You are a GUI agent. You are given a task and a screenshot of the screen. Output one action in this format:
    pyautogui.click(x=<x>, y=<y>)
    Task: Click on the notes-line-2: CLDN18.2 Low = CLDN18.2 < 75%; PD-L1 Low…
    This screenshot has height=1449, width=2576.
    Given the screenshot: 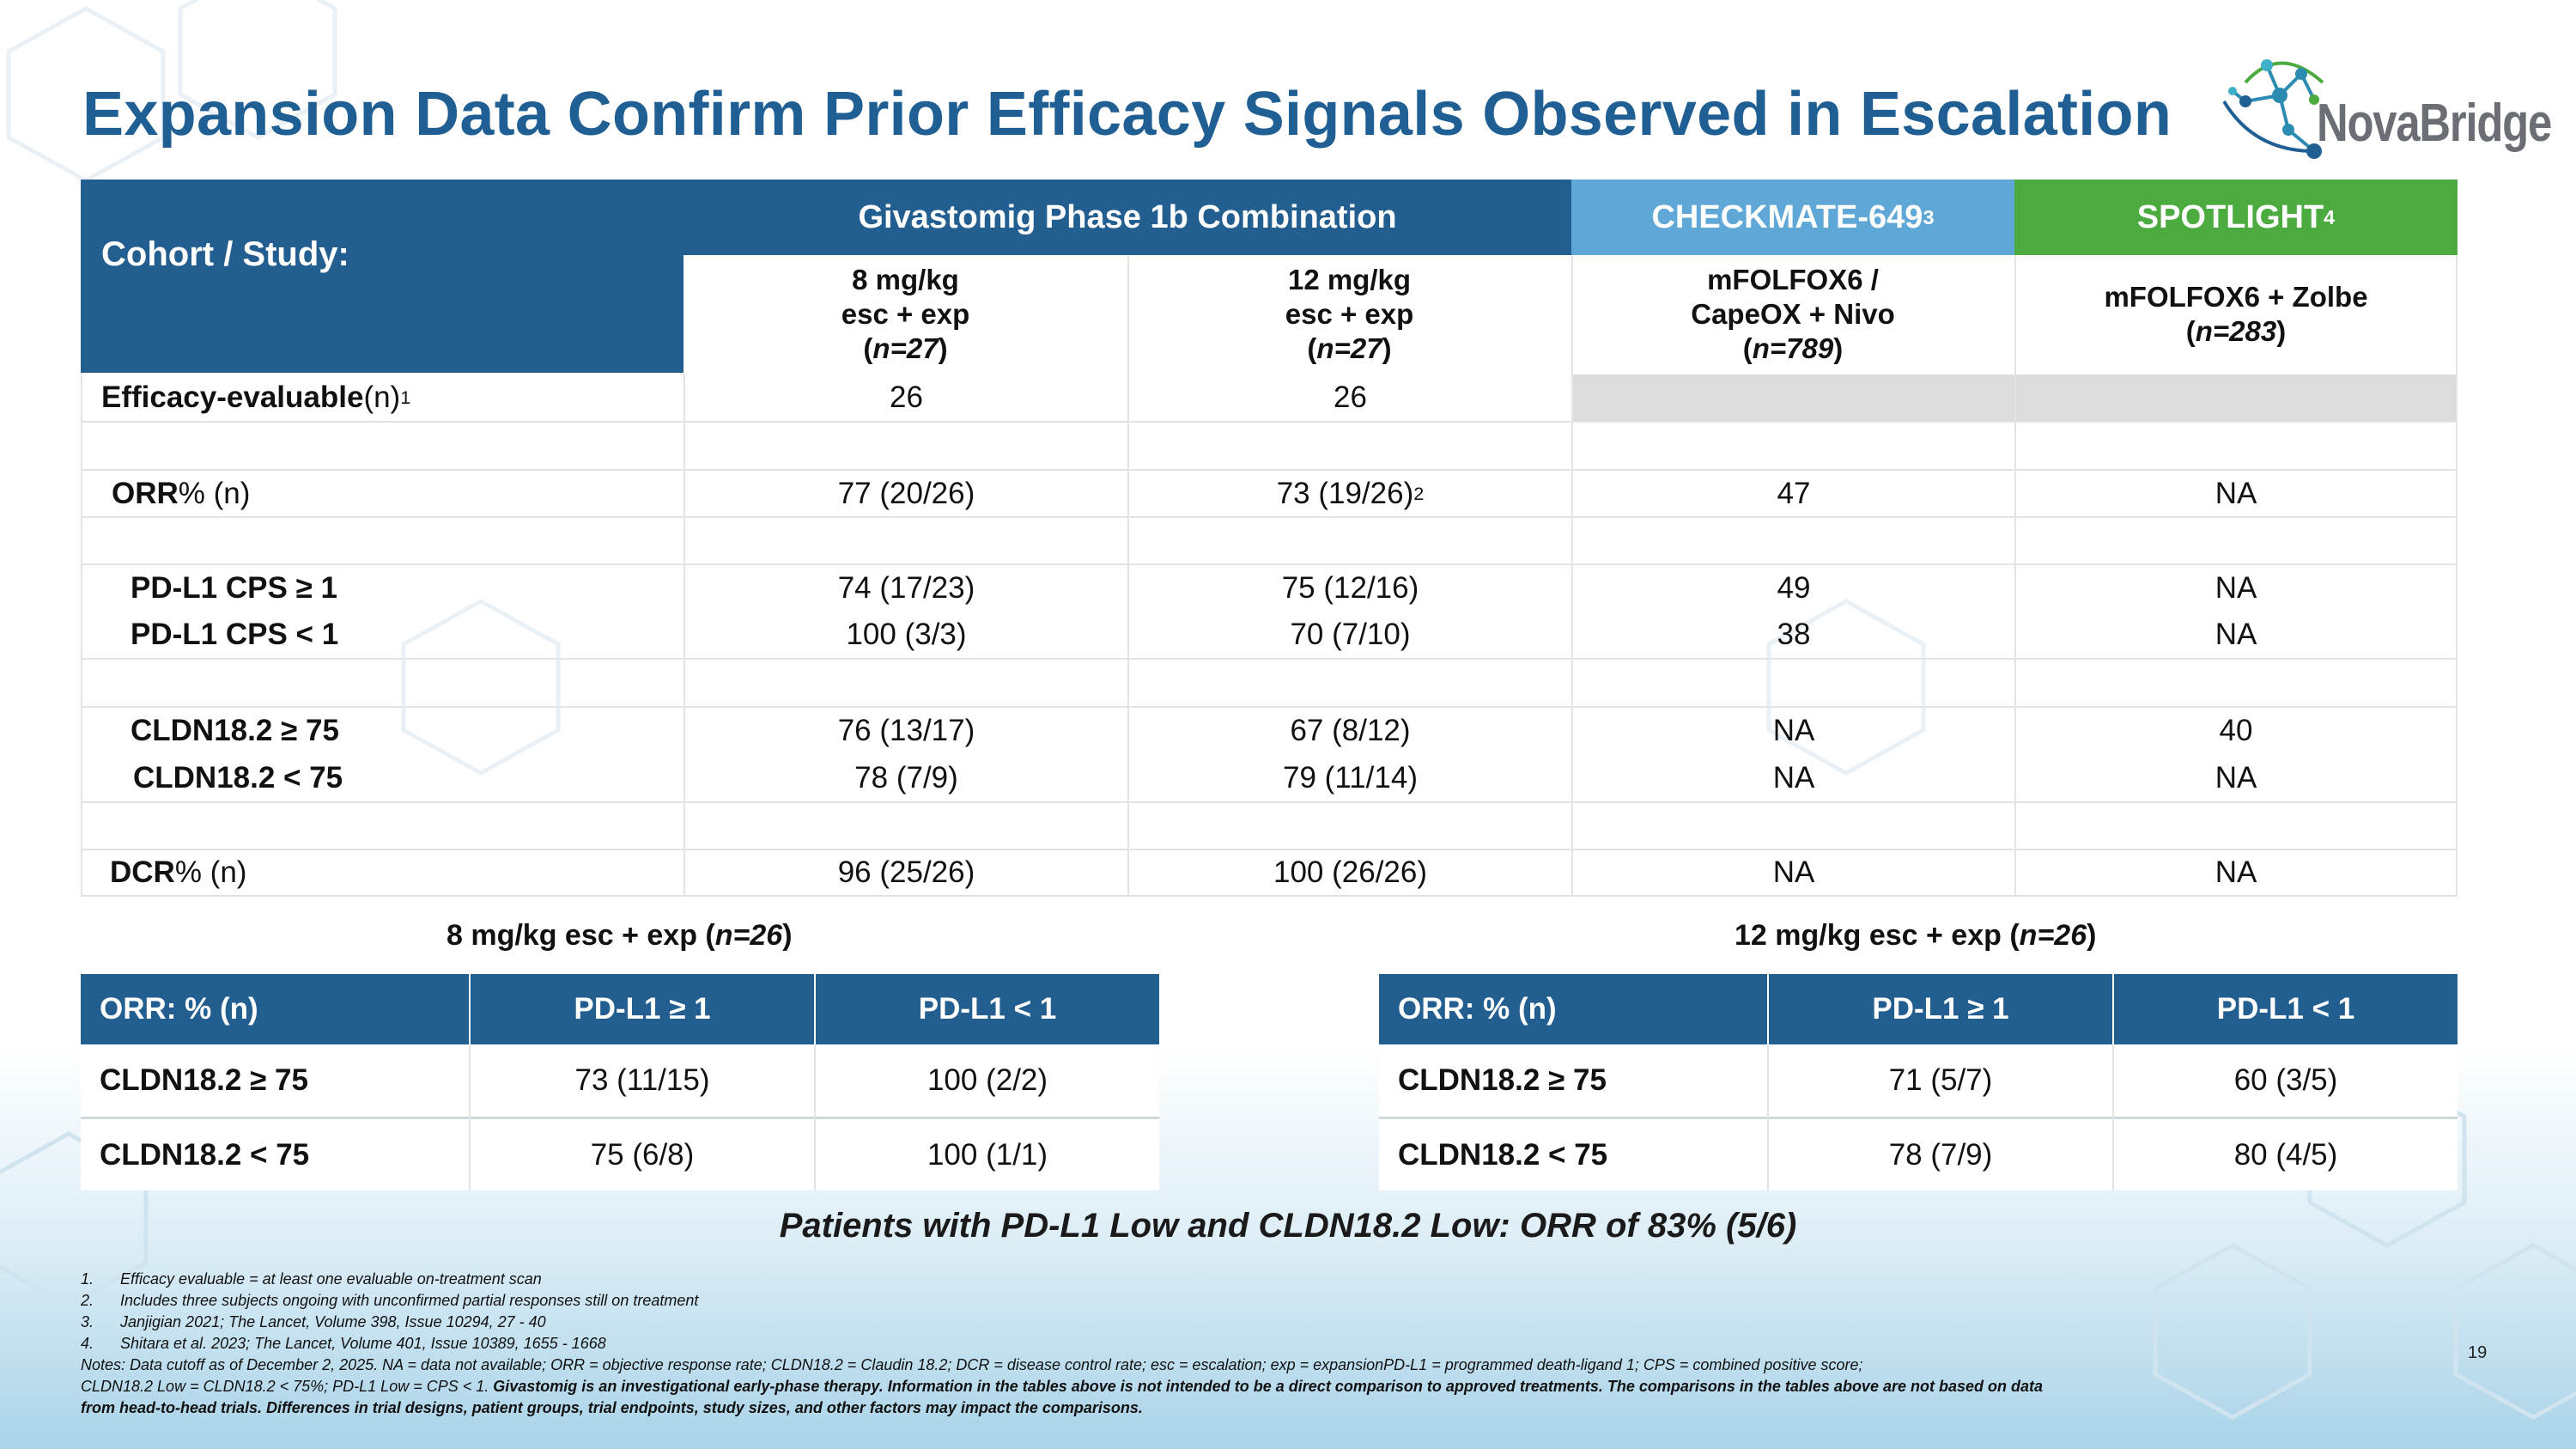 What is the action you would take?
    pyautogui.click(x=1062, y=1387)
    